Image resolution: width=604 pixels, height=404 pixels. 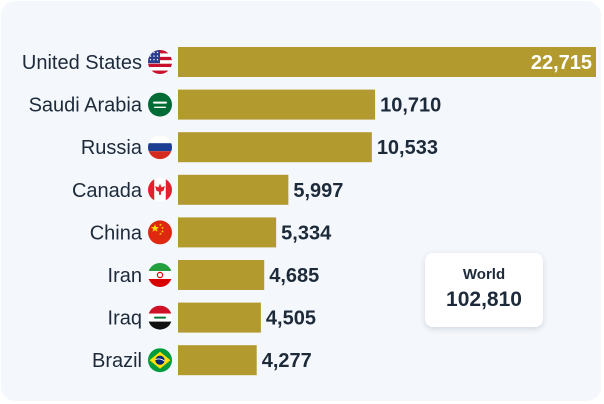 I want to click on world-total-box: World 102,810, so click(x=484, y=290).